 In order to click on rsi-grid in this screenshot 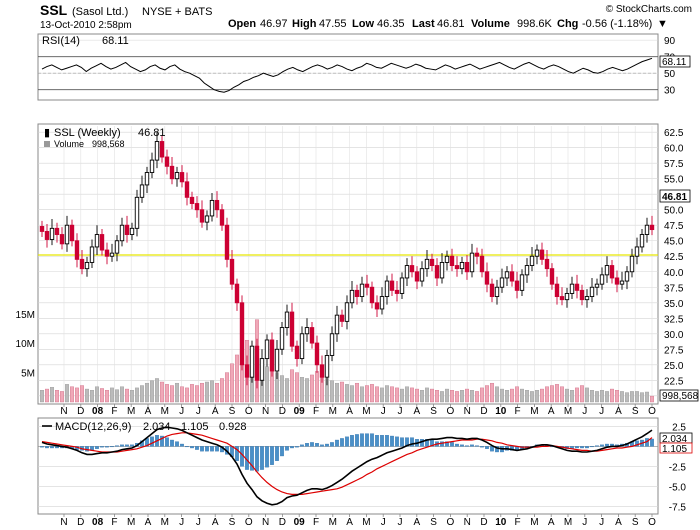, I will do `click(348, 65)`.